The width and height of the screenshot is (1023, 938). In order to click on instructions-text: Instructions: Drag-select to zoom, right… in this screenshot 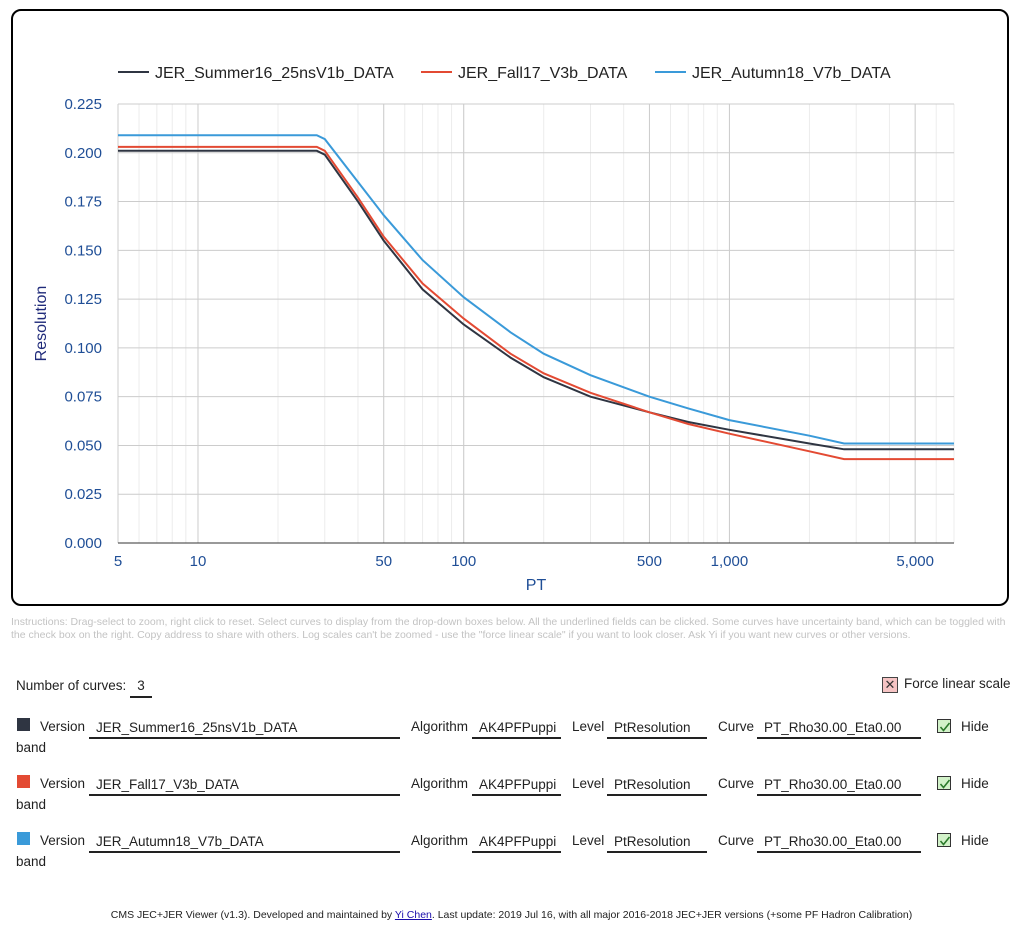, I will do `click(508, 628)`.